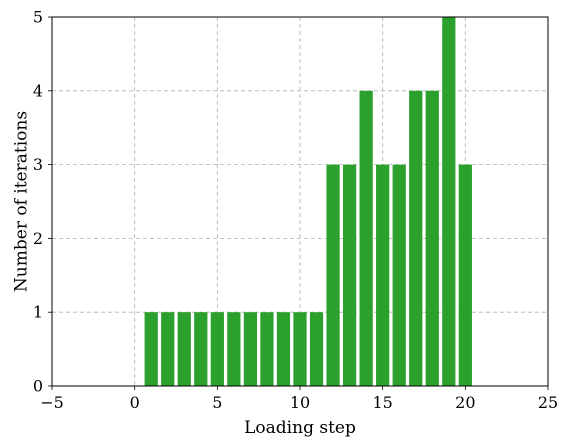 The height and width of the screenshot is (446, 567). What do you see at coordinates (38, 17) in the screenshot?
I see `y-tick-label: 5` at bounding box center [38, 17].